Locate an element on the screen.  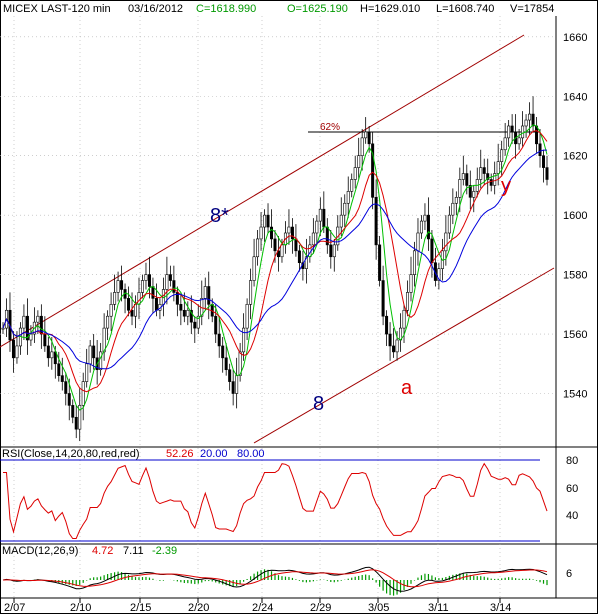
date-label: 03/16/2012 is located at coordinates (155, 9).